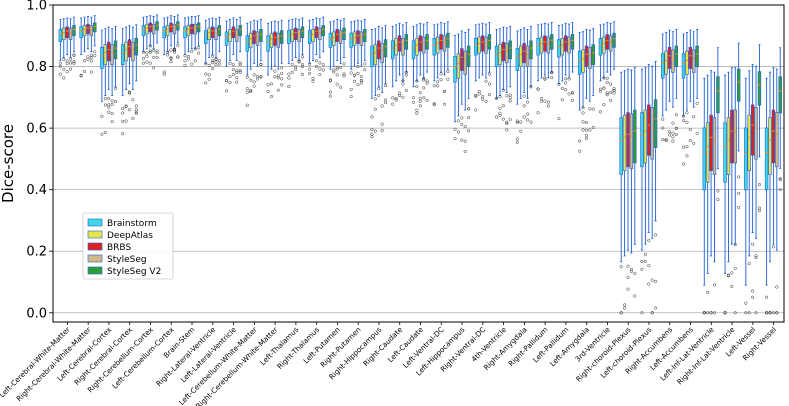  I want to click on legend-label: Brainstorm, so click(132, 224).